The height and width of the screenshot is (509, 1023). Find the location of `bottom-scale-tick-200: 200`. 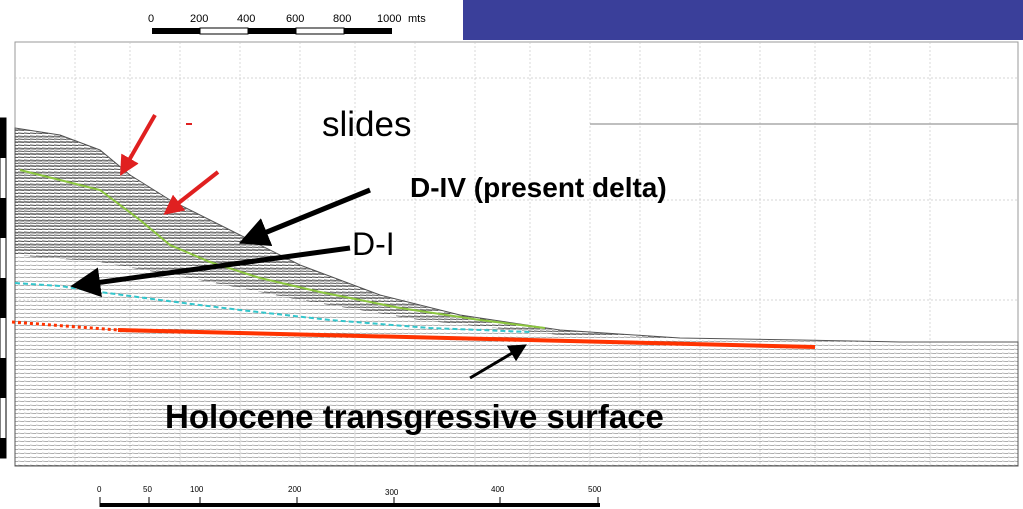

bottom-scale-tick-200: 200 is located at coordinates (295, 489).